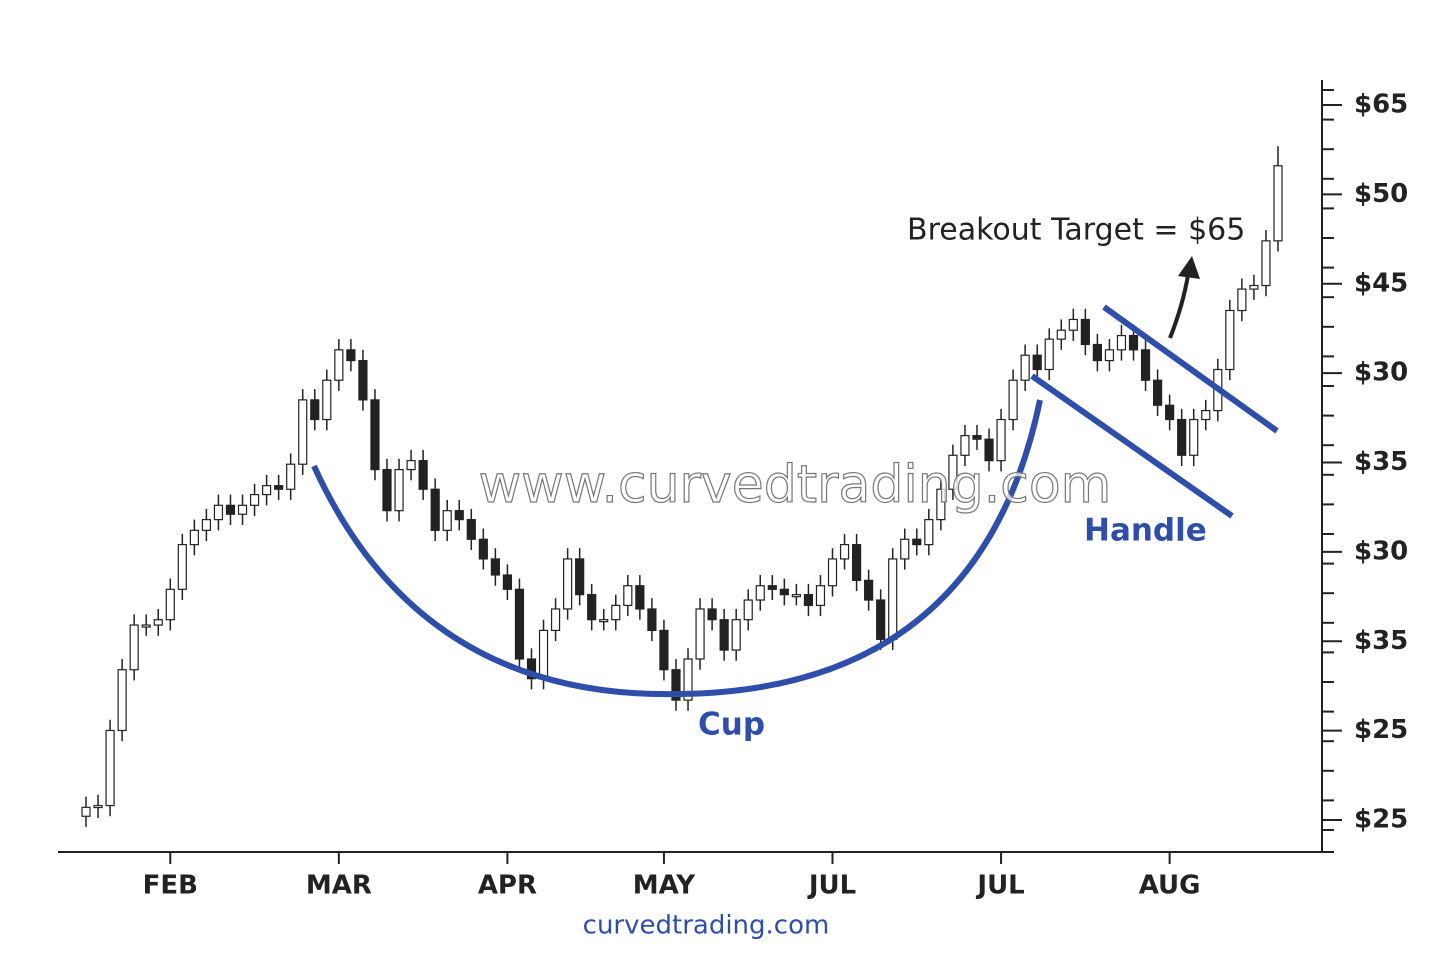 This screenshot has width=1432, height=955. I want to click on handle-upper-line, so click(1190, 369).